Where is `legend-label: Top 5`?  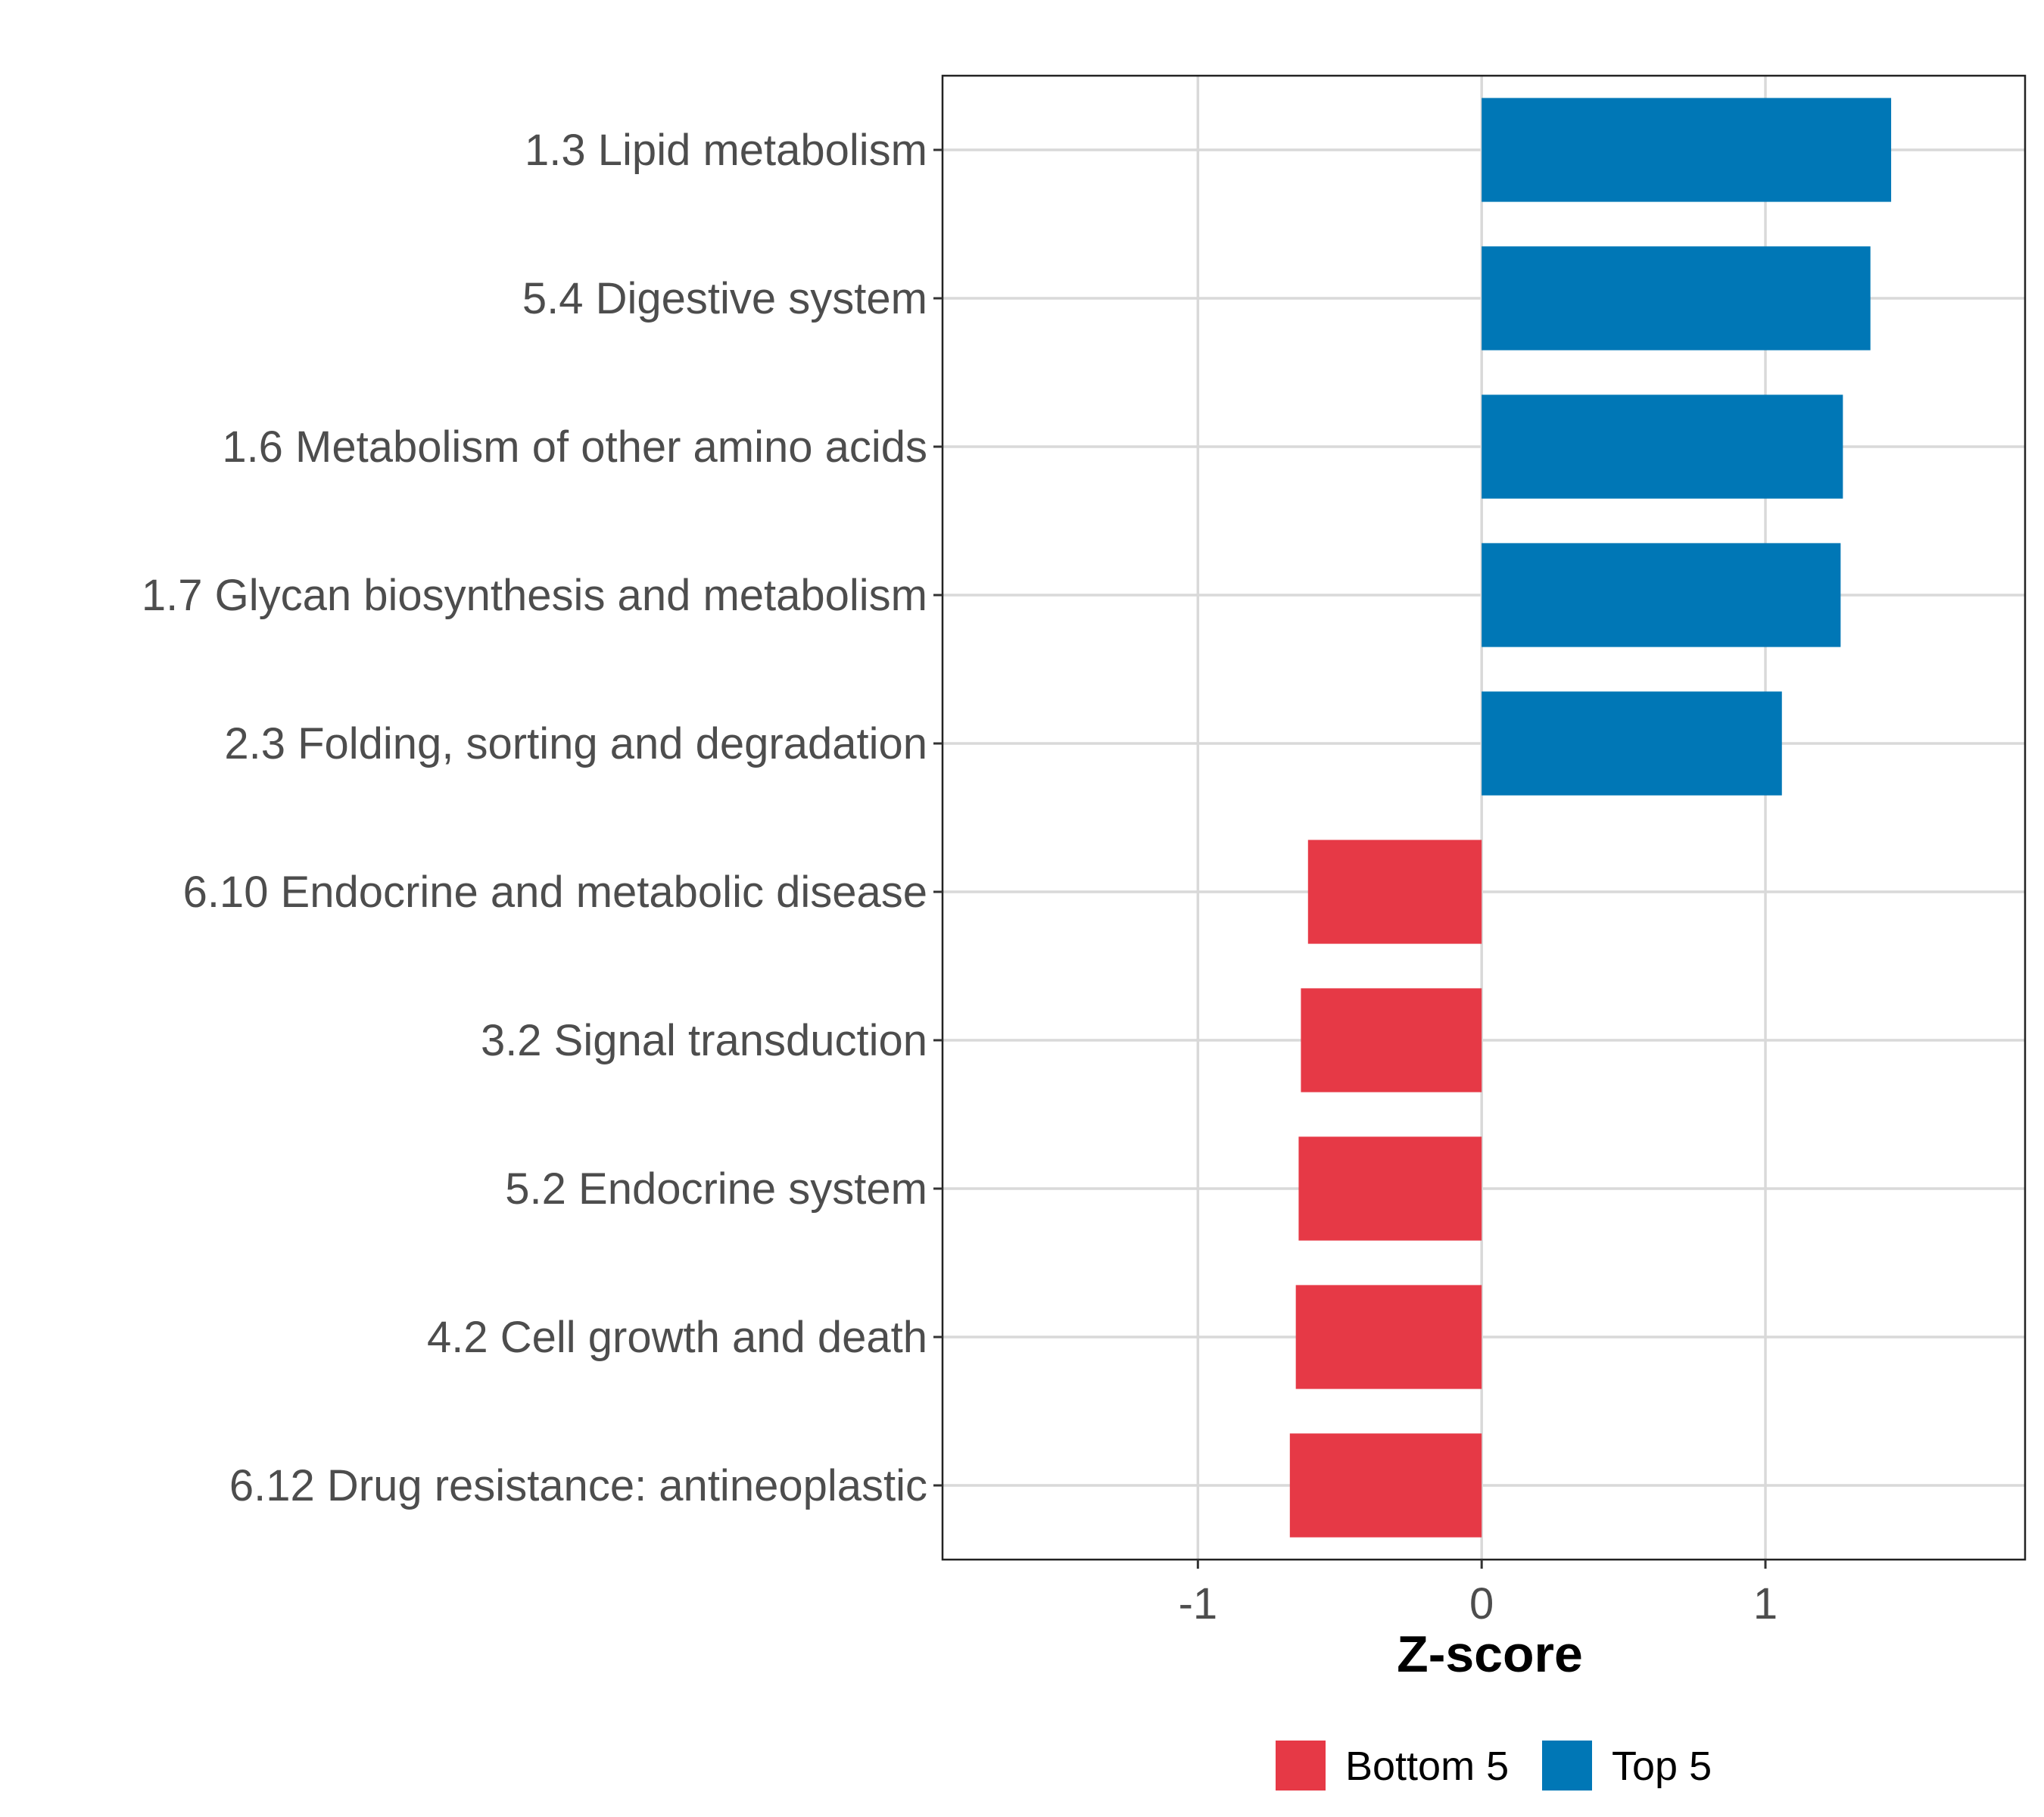
legend-label: Top 5 is located at coordinates (1662, 1766).